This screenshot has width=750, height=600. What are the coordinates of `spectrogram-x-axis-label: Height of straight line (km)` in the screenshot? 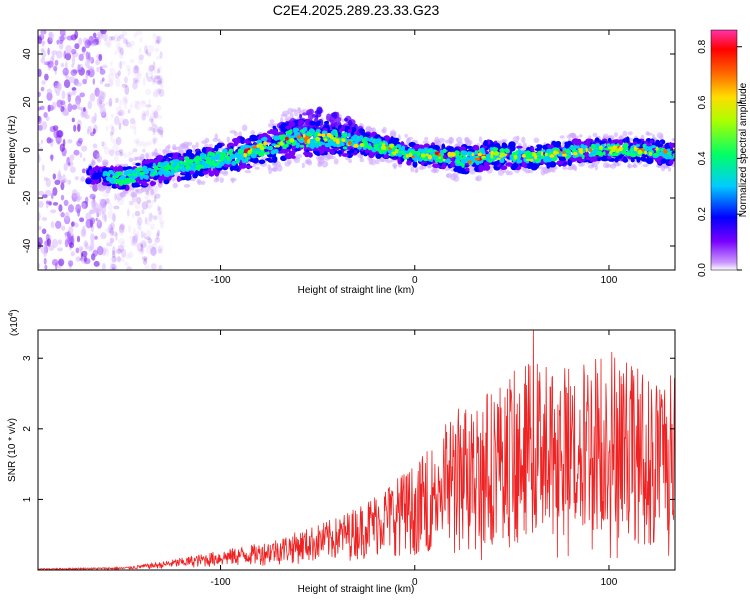 It's located at (356, 290).